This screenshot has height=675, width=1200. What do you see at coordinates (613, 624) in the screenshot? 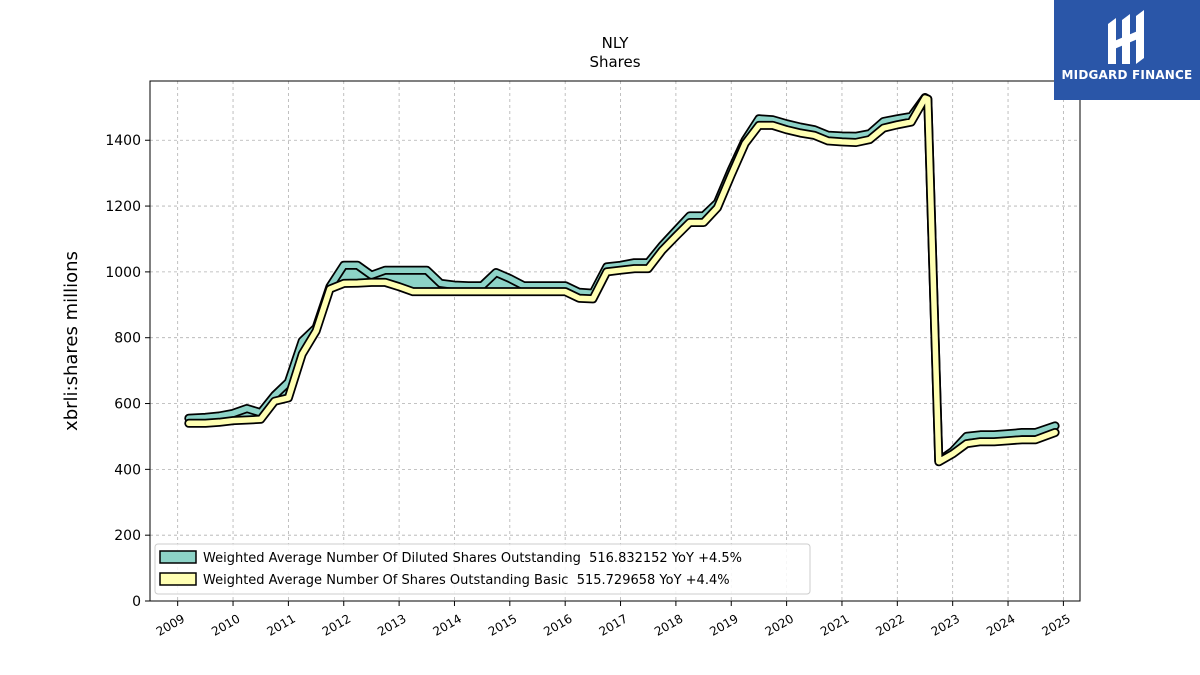
I see `x-tick-label: 2017` at bounding box center [613, 624].